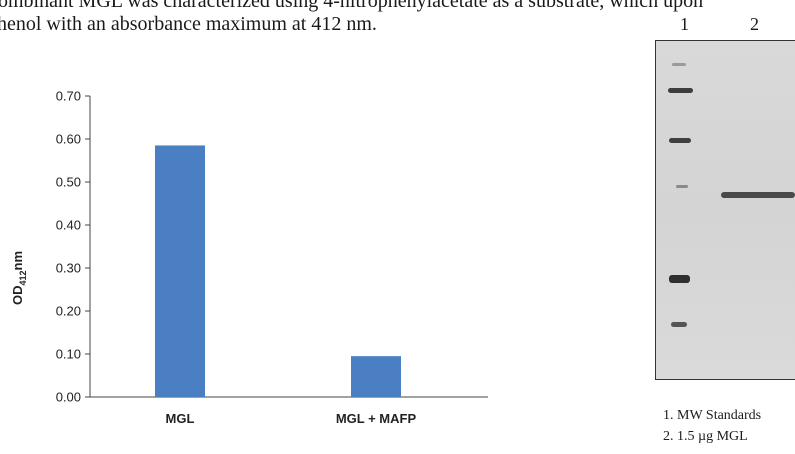 Image resolution: width=795 pixels, height=454 pixels. I want to click on y-tick-label: 0.00, so click(68, 397).